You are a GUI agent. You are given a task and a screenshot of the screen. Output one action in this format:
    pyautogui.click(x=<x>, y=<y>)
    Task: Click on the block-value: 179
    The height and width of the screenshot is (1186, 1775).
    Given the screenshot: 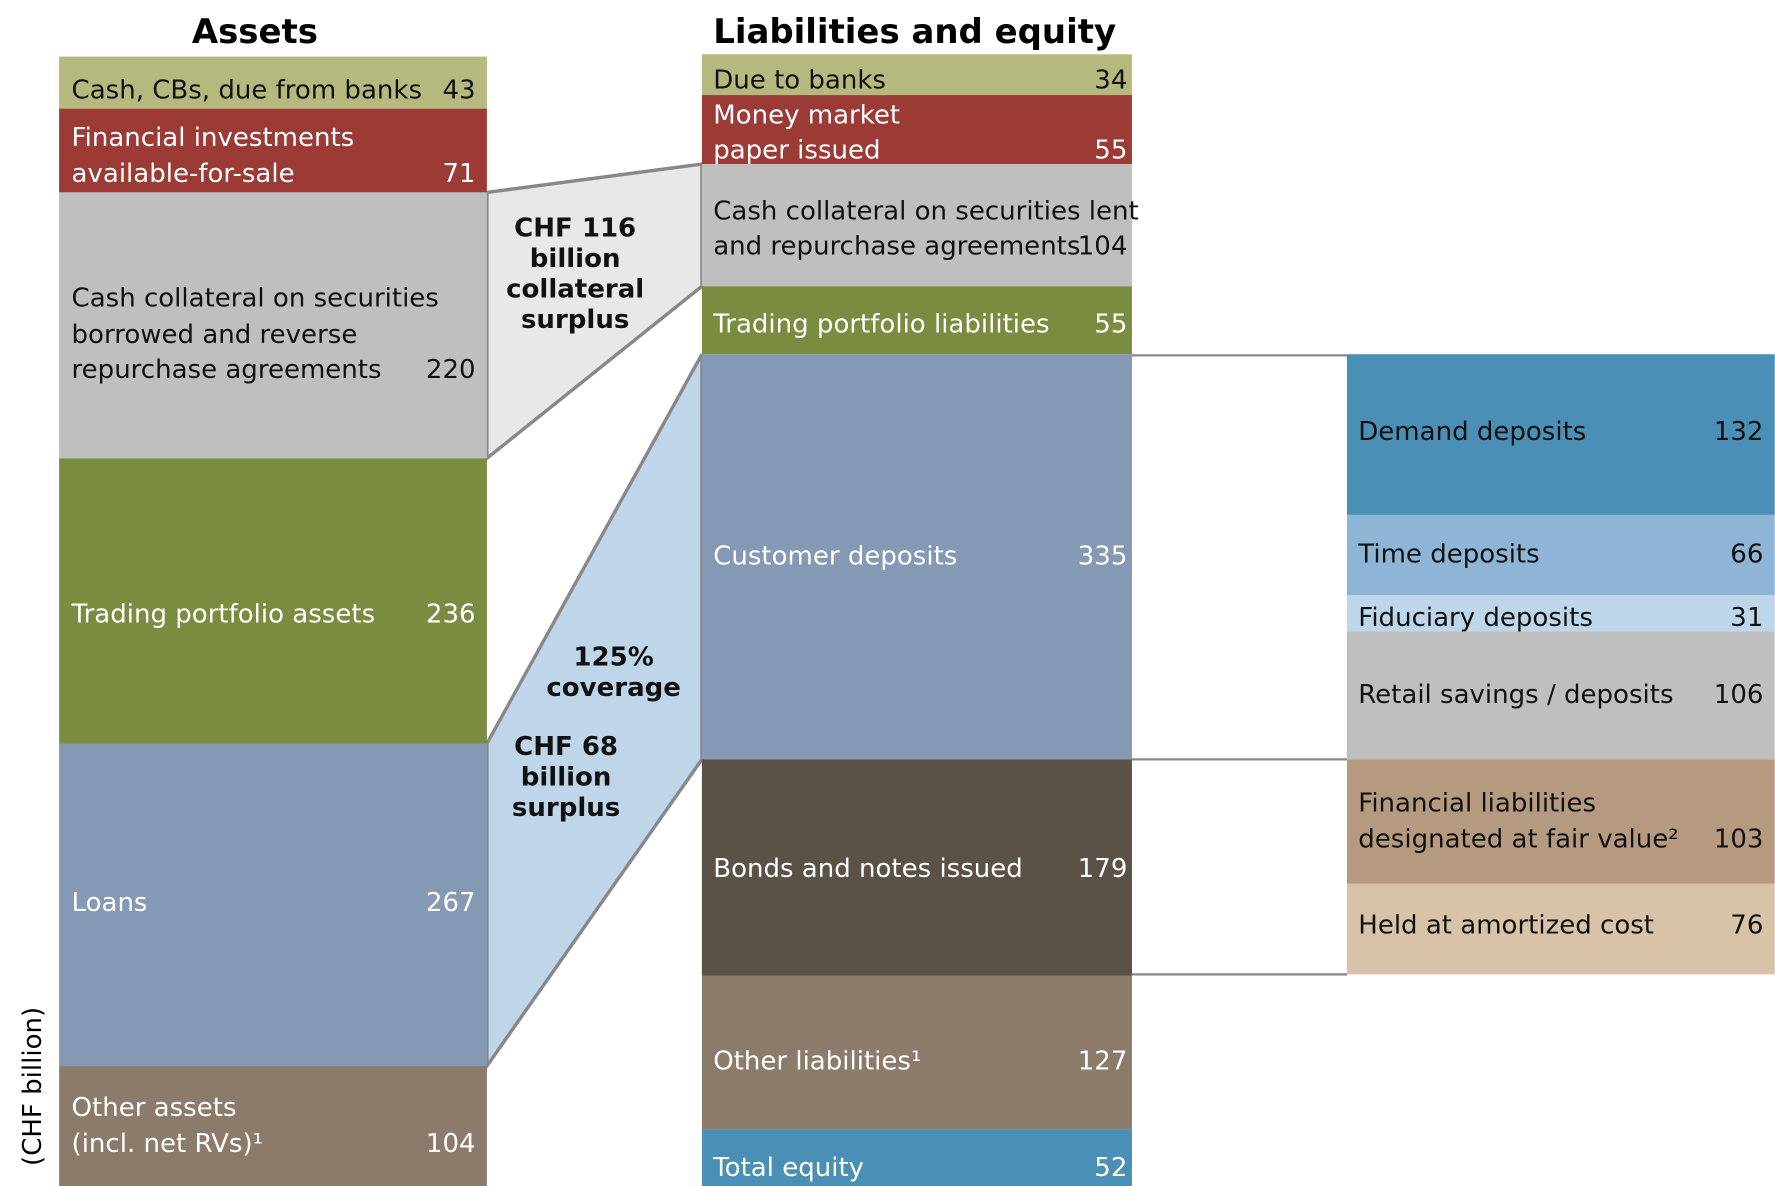 What is the action you would take?
    pyautogui.click(x=1103, y=869)
    